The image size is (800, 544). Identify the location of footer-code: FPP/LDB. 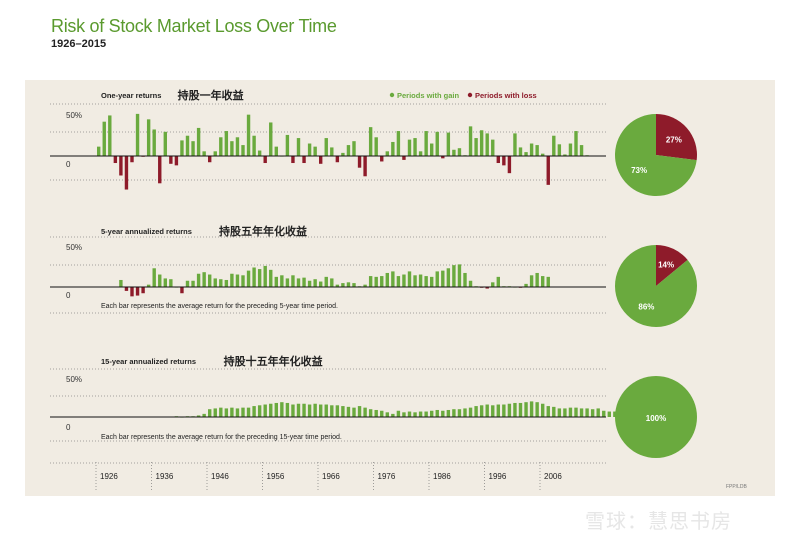
(736, 487).